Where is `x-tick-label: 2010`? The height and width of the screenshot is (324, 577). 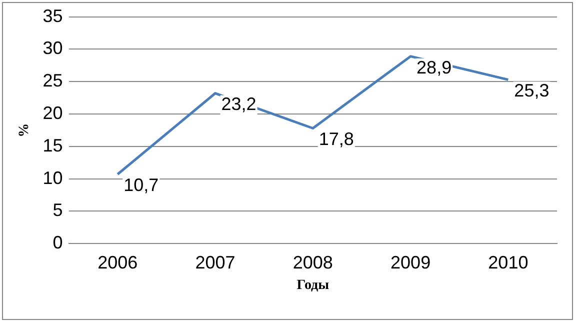
x-tick-label: 2010 is located at coordinates (508, 262).